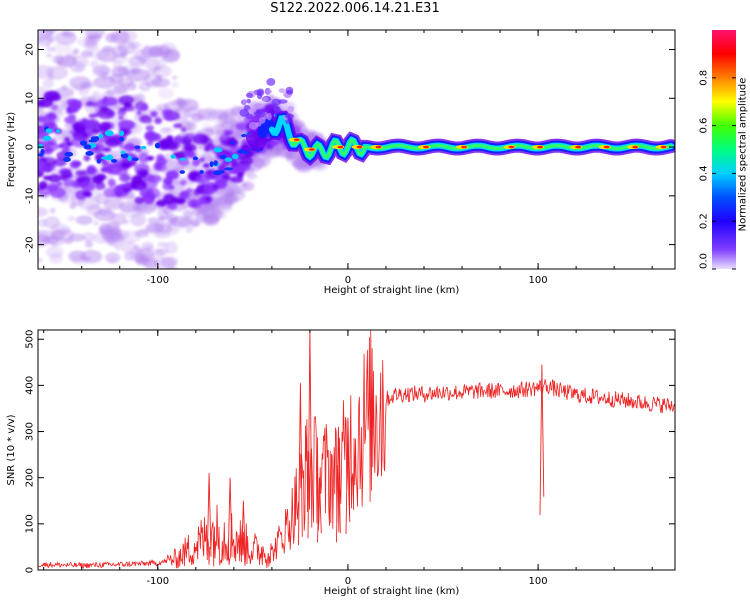 The height and width of the screenshot is (600, 750). What do you see at coordinates (704, 78) in the screenshot?
I see `colorbar-tick-label: 0.8` at bounding box center [704, 78].